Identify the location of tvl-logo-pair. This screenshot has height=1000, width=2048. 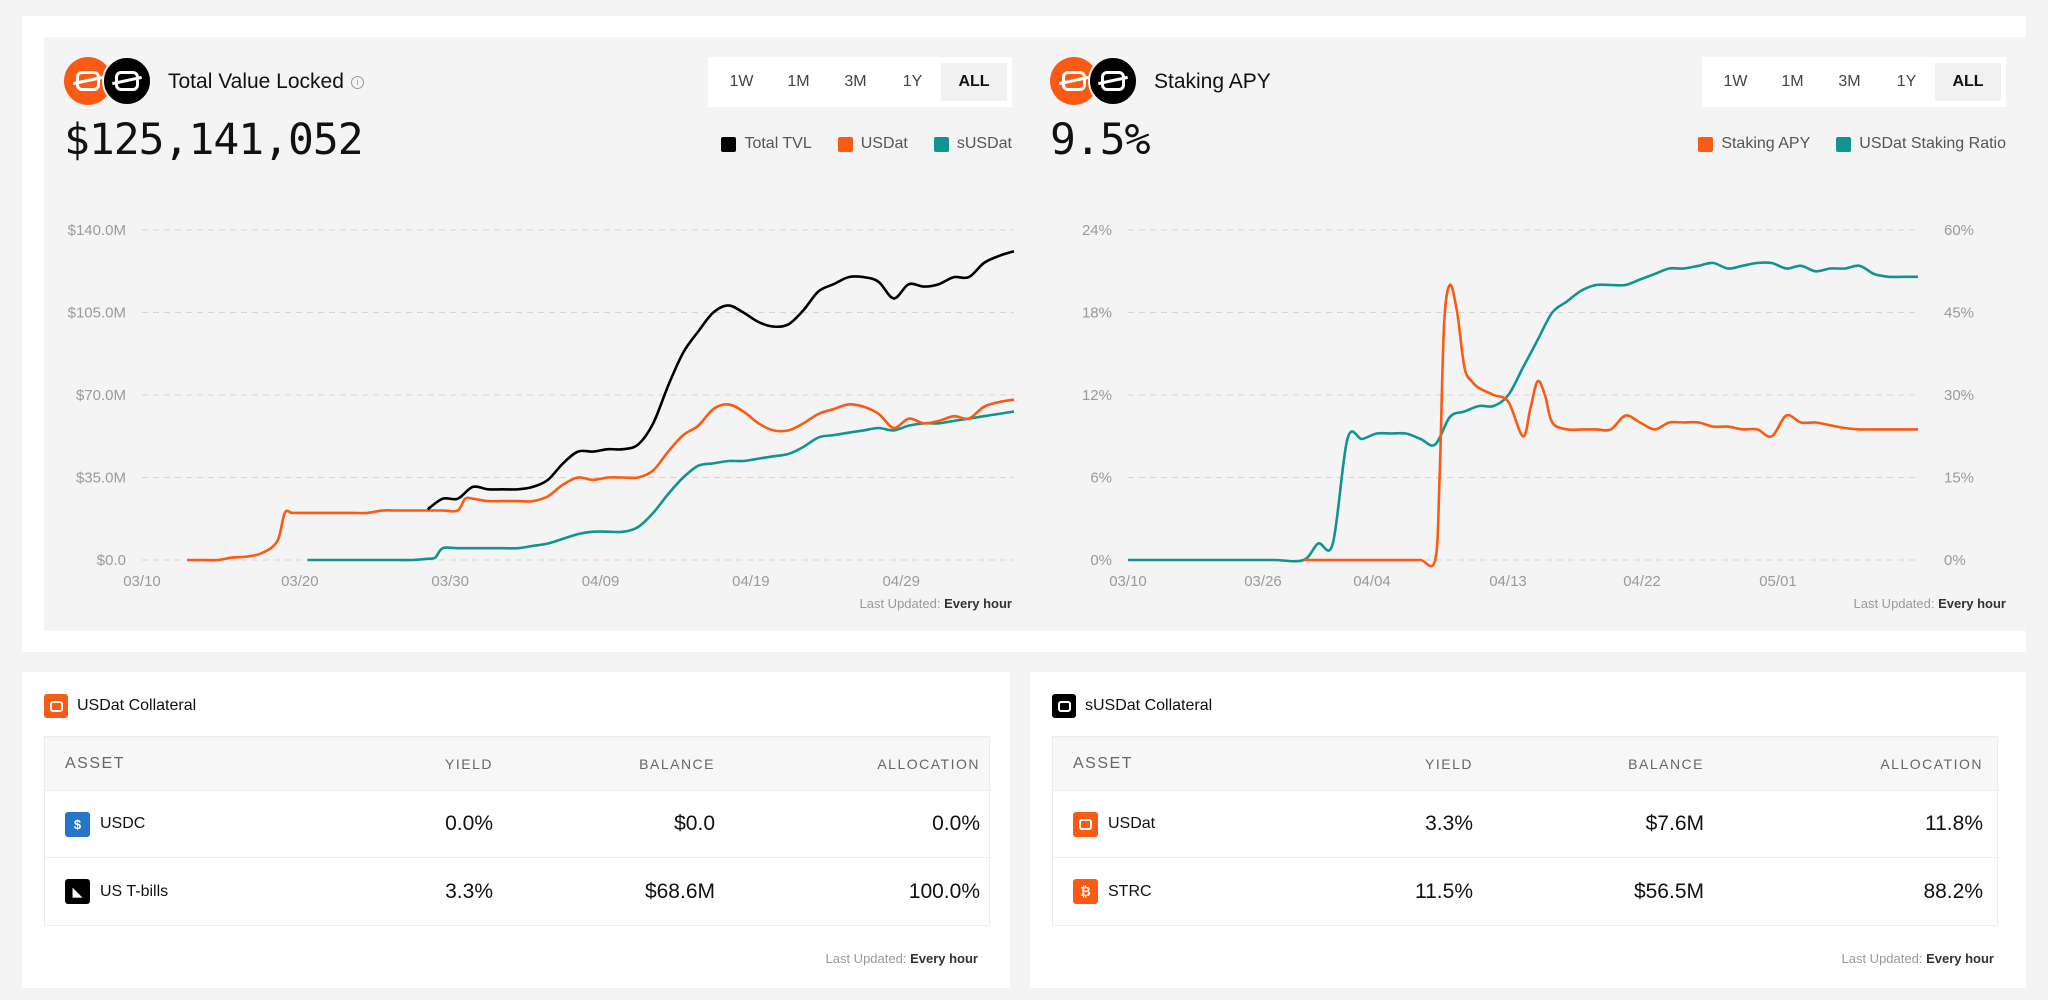
(108, 81).